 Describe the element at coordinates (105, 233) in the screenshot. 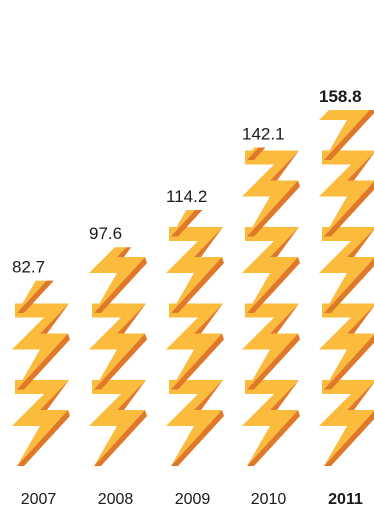

I see `value-label-2008: 97.6` at that location.